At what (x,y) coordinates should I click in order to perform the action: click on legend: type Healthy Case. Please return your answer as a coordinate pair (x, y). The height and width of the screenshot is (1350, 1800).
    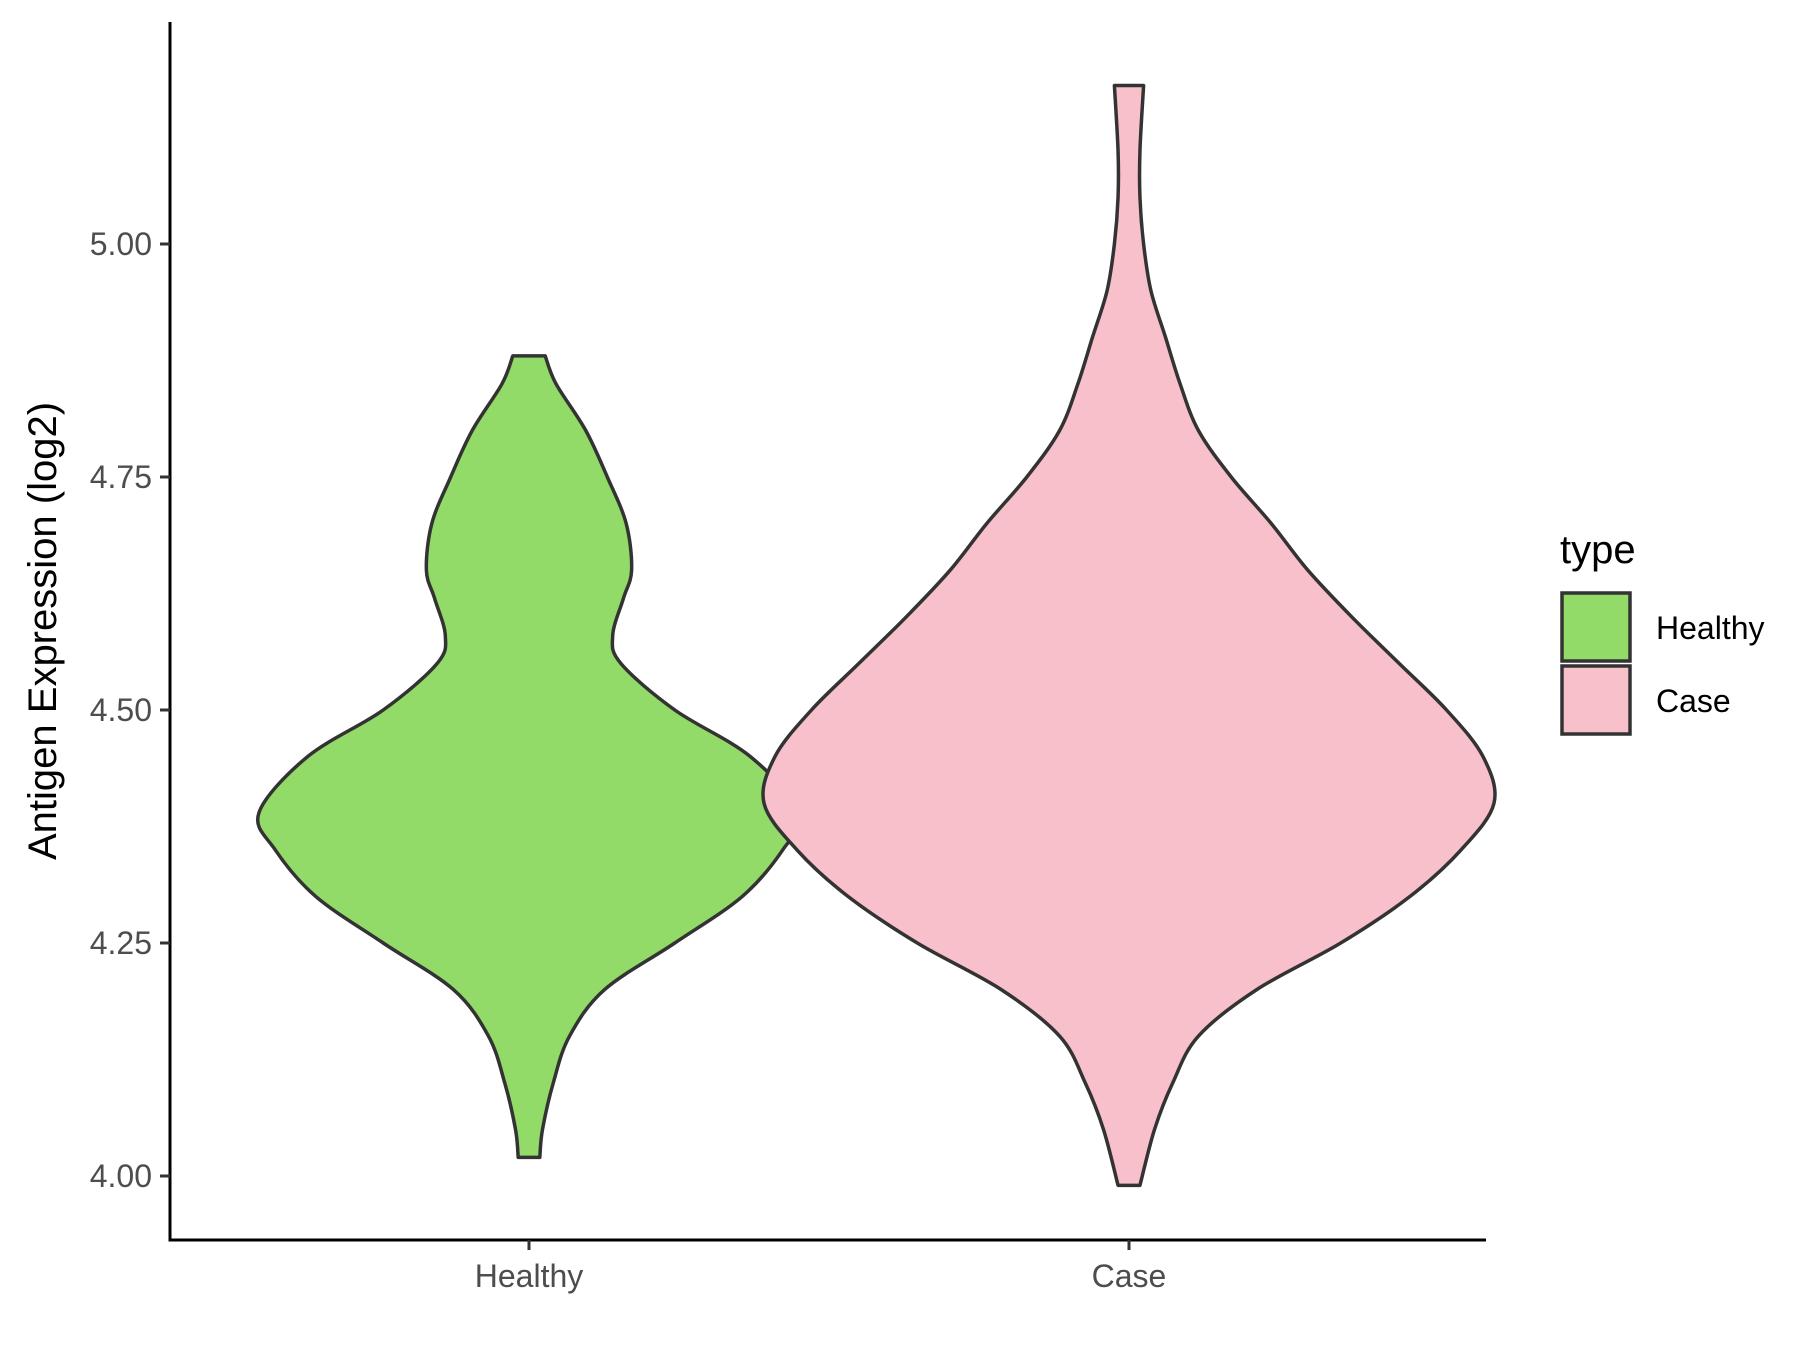
    Looking at the image, I should click on (1662, 632).